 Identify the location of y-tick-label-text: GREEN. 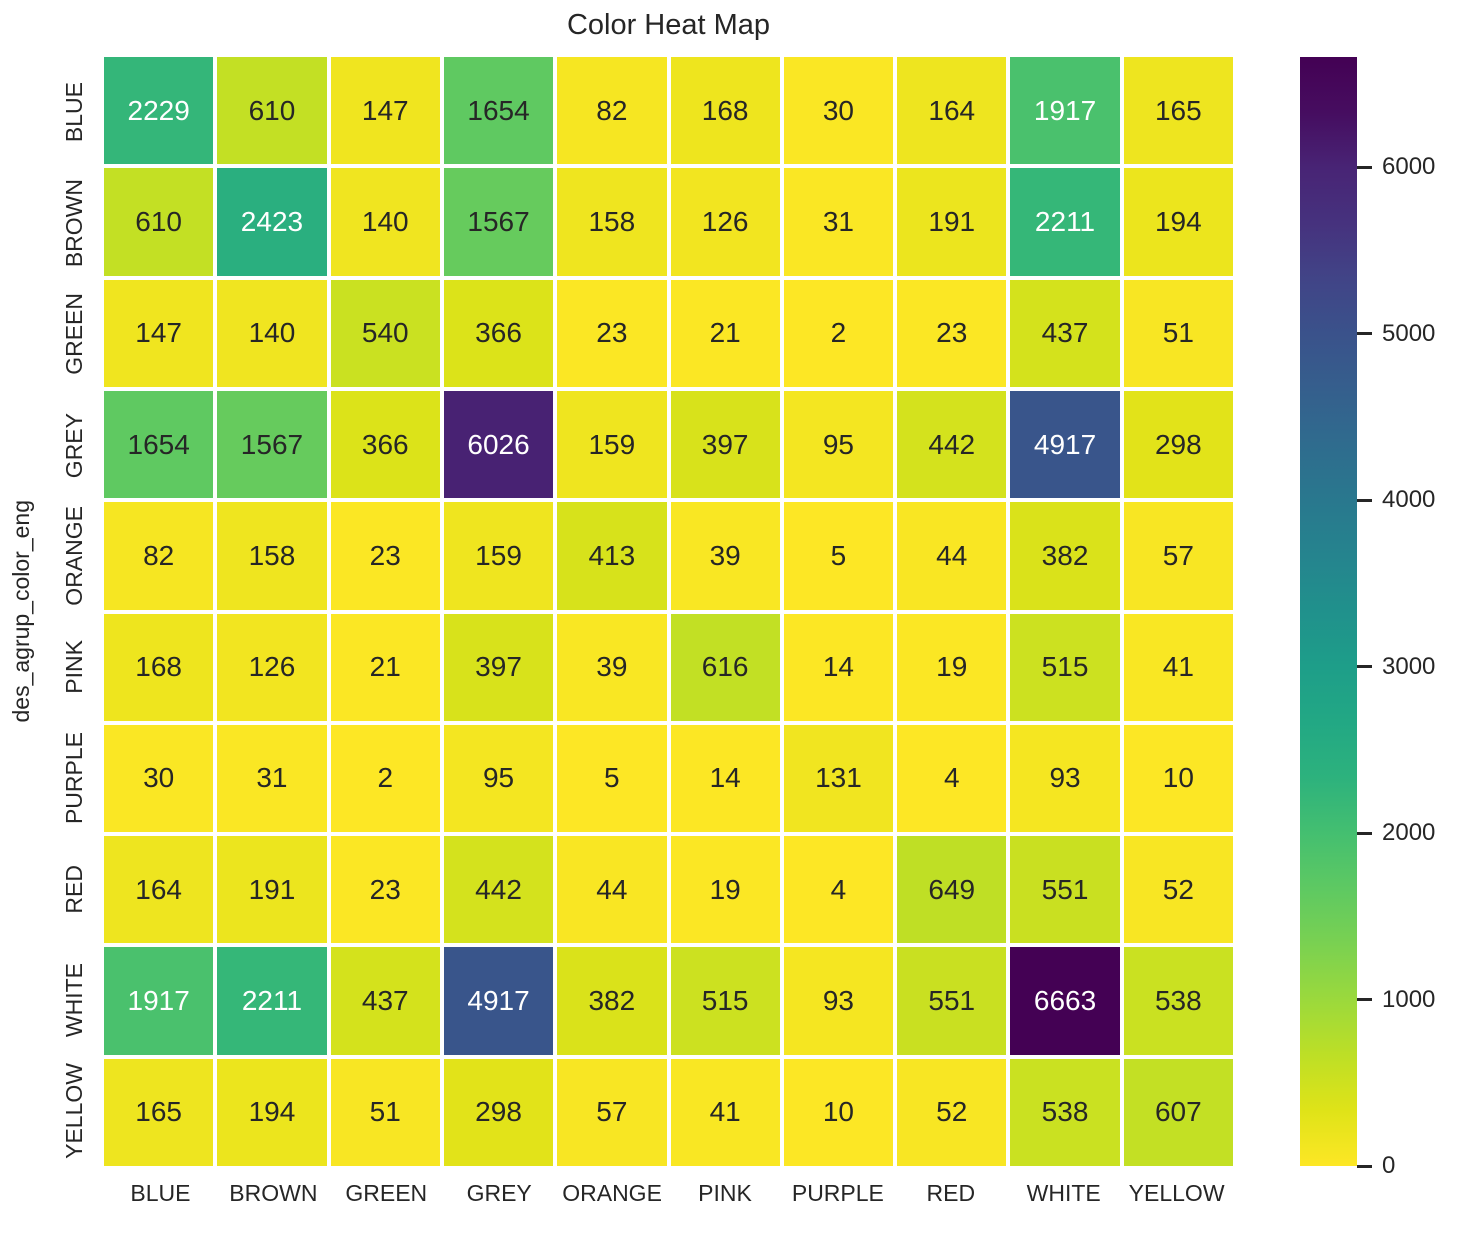
(73, 334).